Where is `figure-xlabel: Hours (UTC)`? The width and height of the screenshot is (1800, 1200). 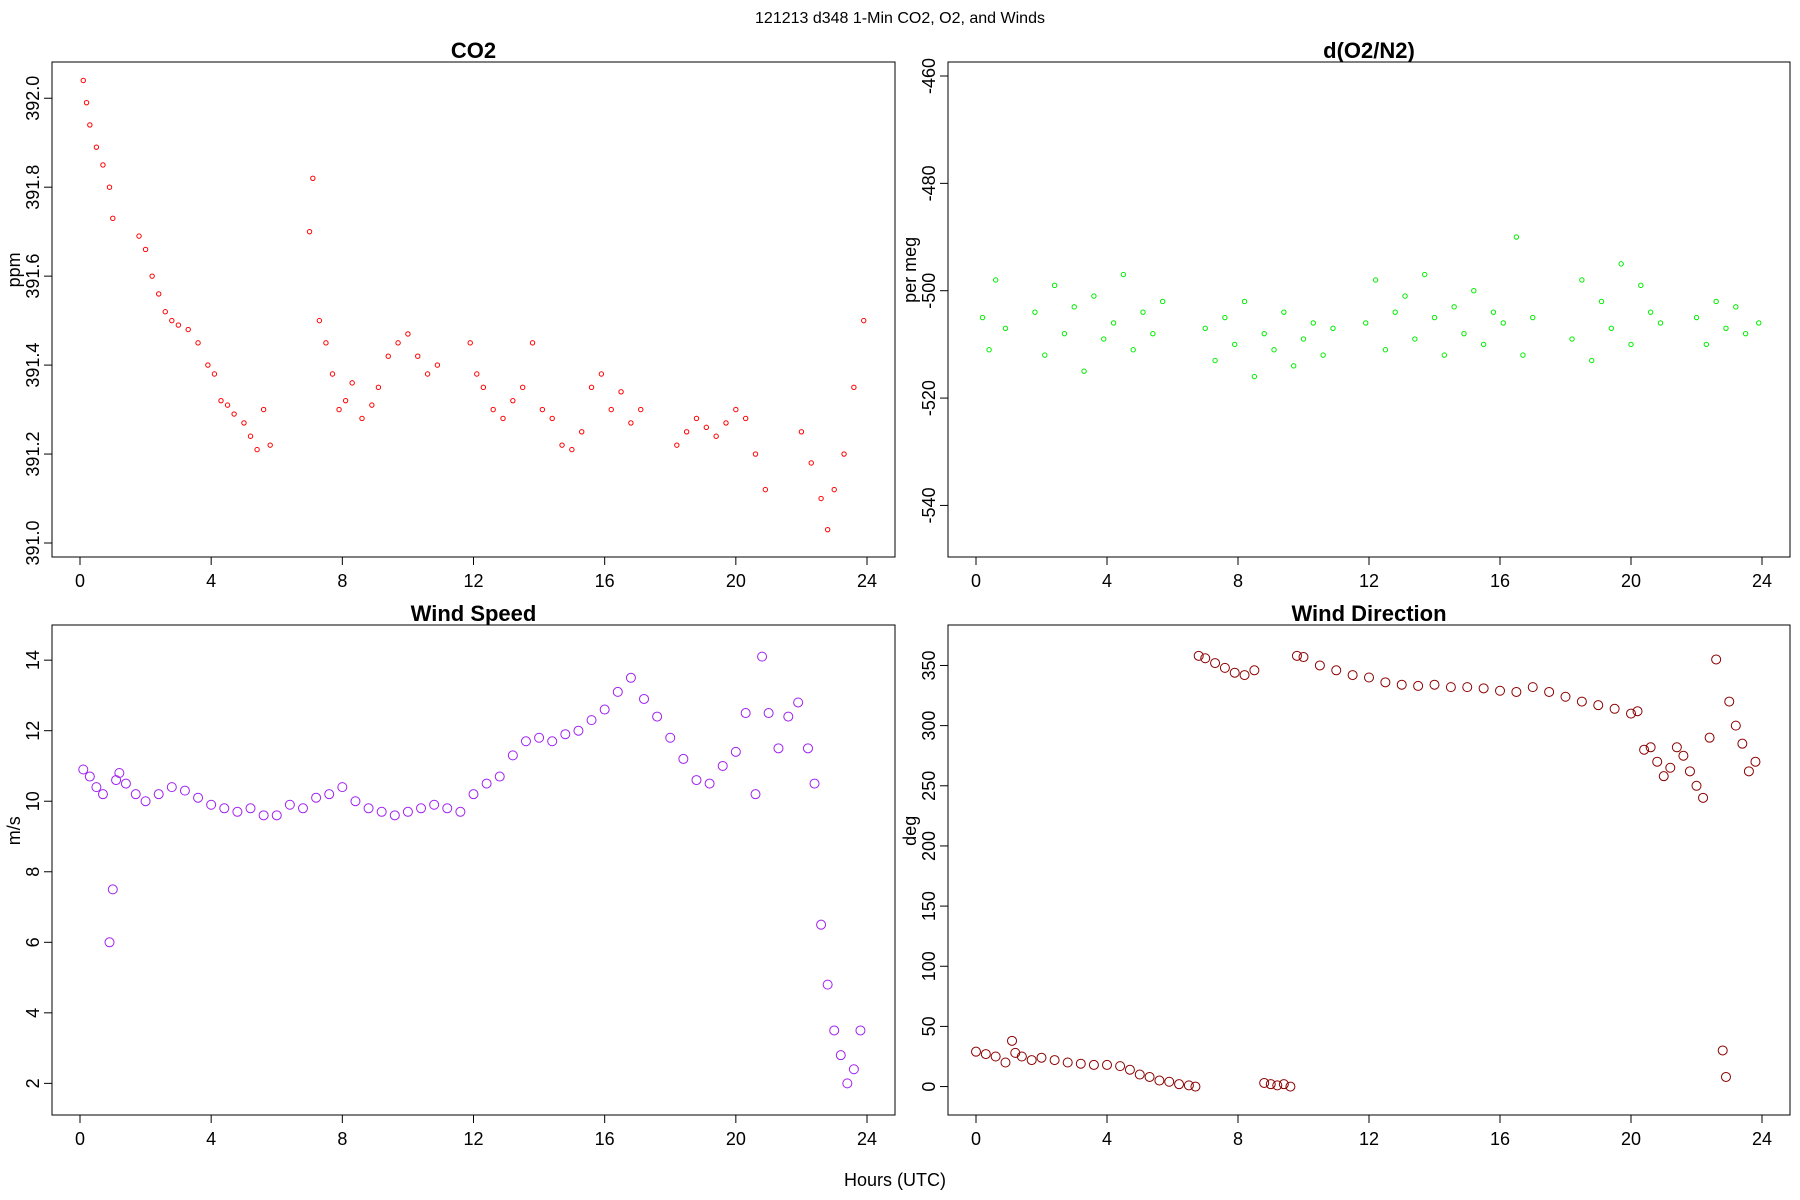 figure-xlabel: Hours (UTC) is located at coordinates (895, 1180).